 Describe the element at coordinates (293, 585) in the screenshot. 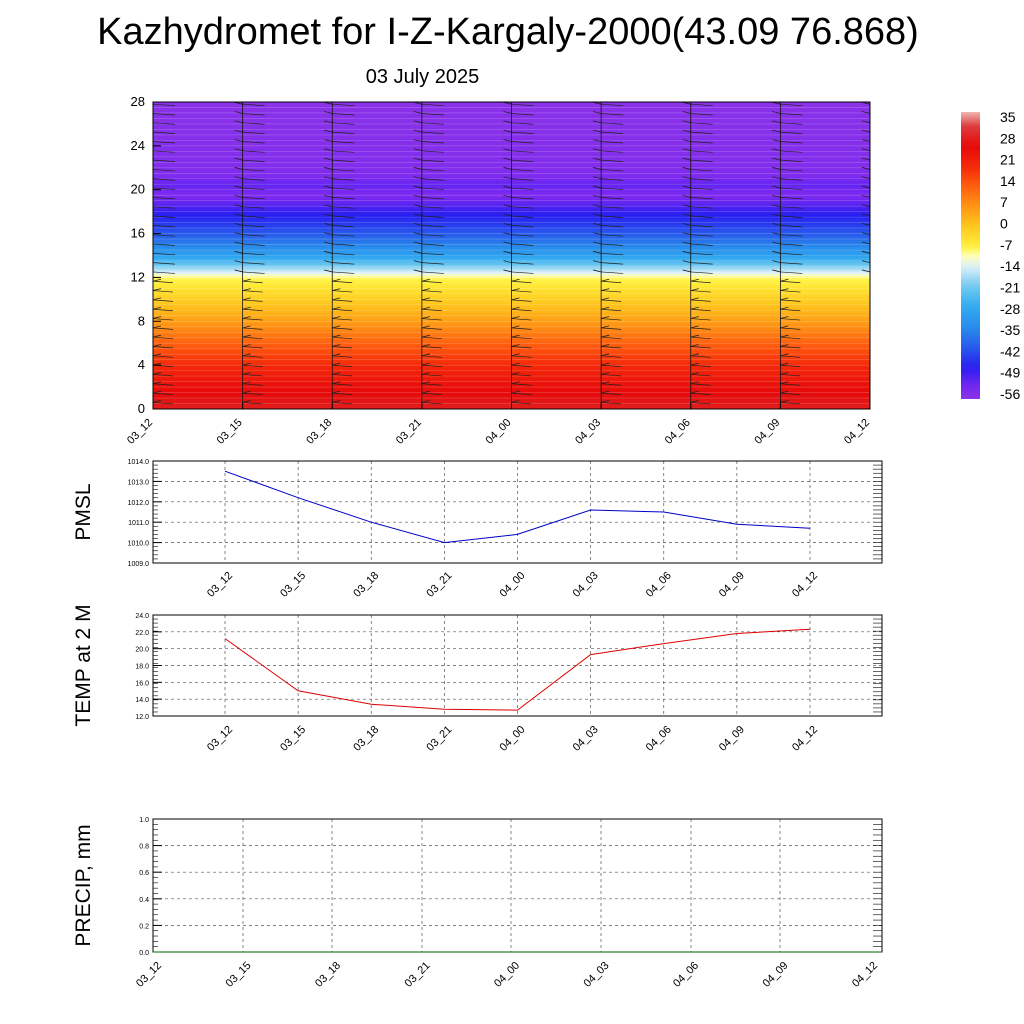

I see `xtick-label: 03_15` at that location.